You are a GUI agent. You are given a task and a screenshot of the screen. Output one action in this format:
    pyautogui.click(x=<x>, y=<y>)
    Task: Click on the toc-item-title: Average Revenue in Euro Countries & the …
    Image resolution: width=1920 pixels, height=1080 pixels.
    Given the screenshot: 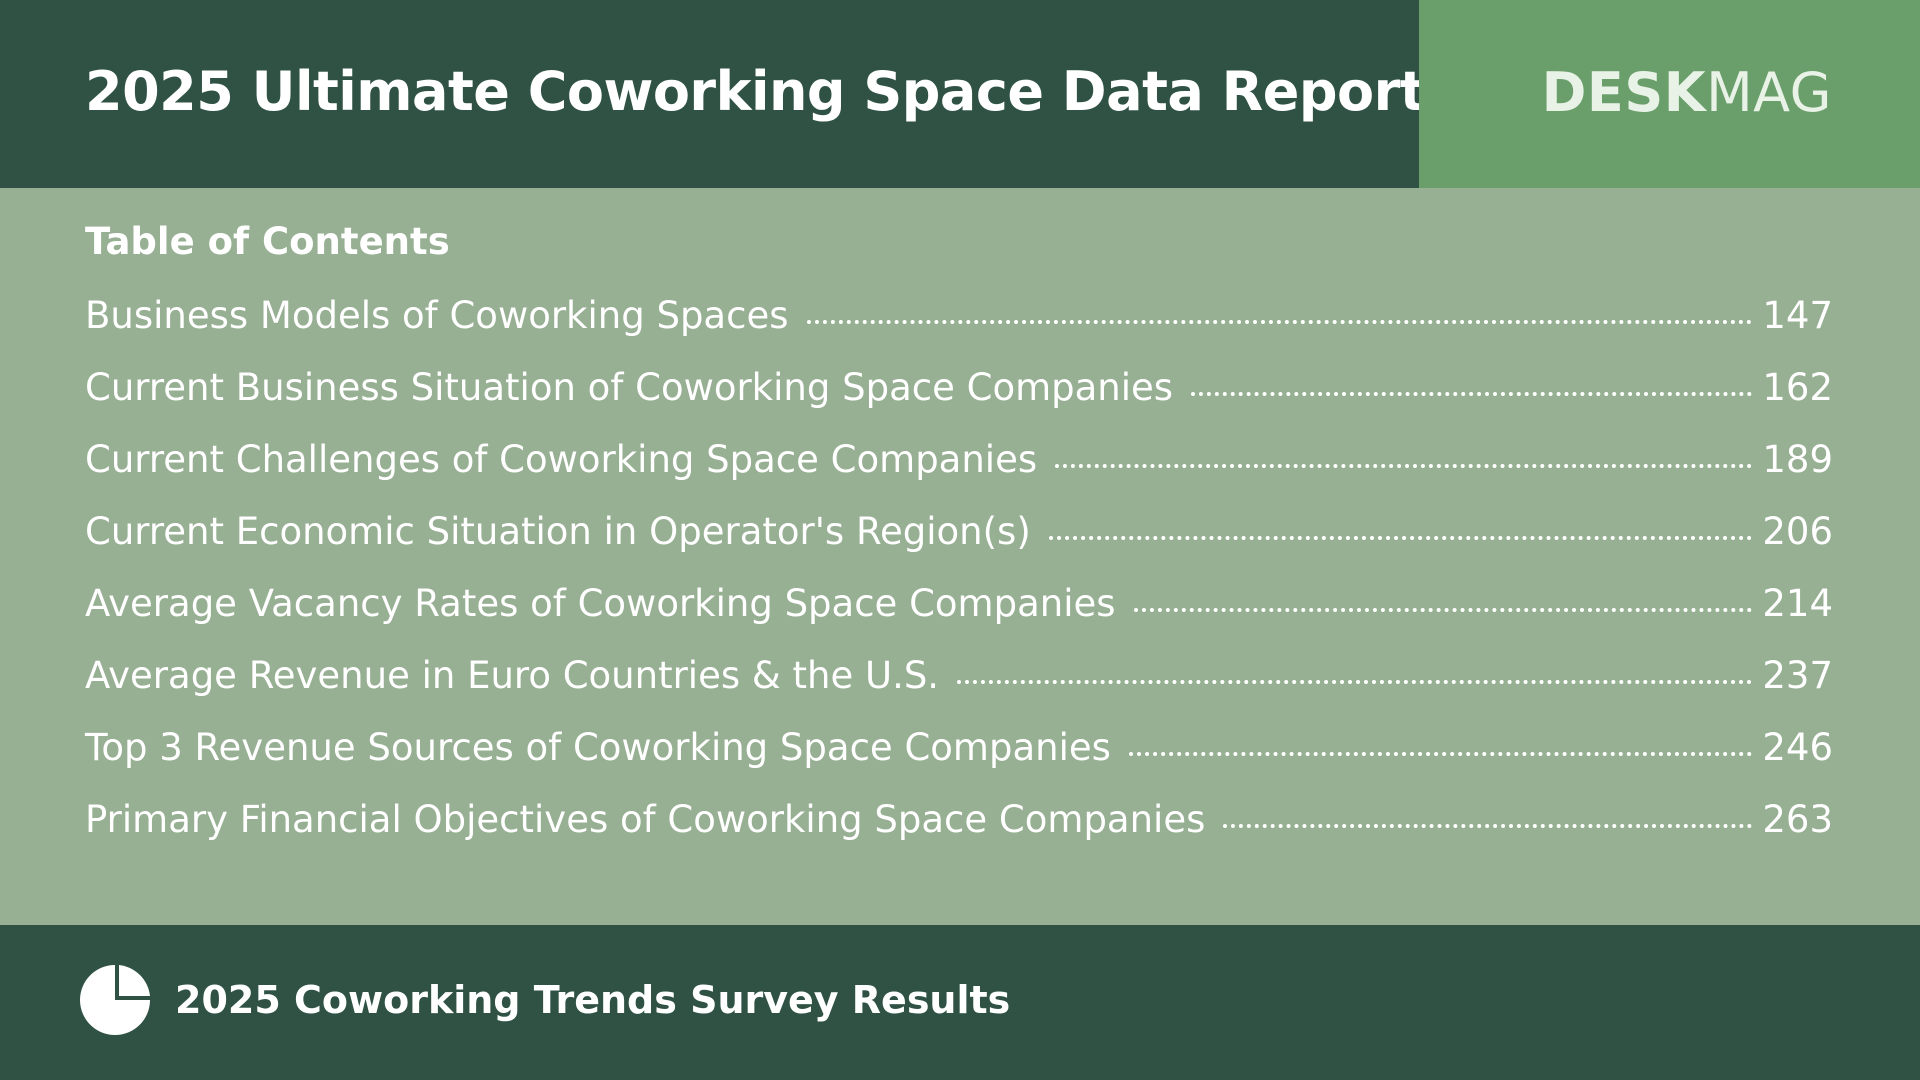 What is the action you would take?
    pyautogui.click(x=512, y=675)
    